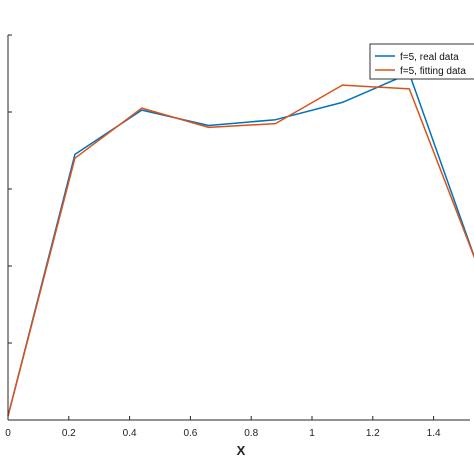  I want to click on x-tick-label: 1.4, so click(434, 433).